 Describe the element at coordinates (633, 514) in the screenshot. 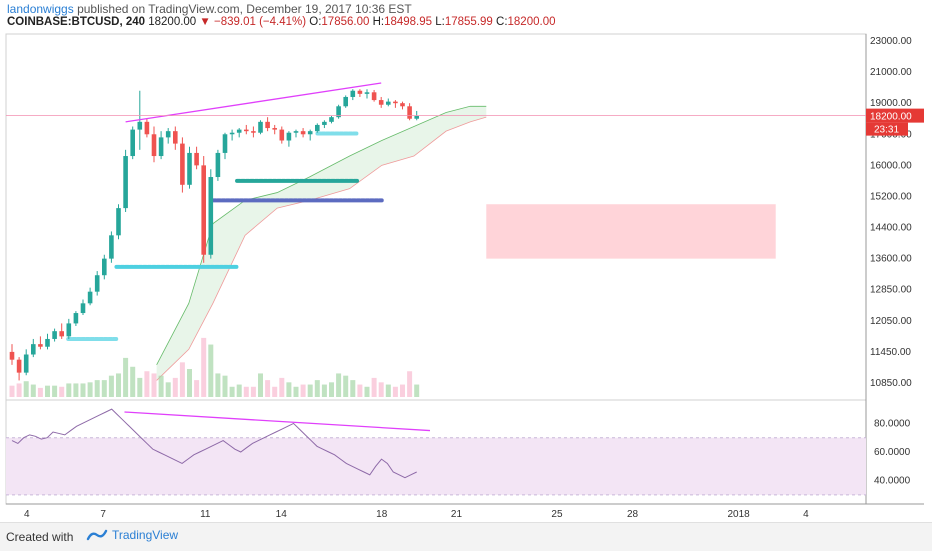

I see `time-tick-label: 28` at that location.